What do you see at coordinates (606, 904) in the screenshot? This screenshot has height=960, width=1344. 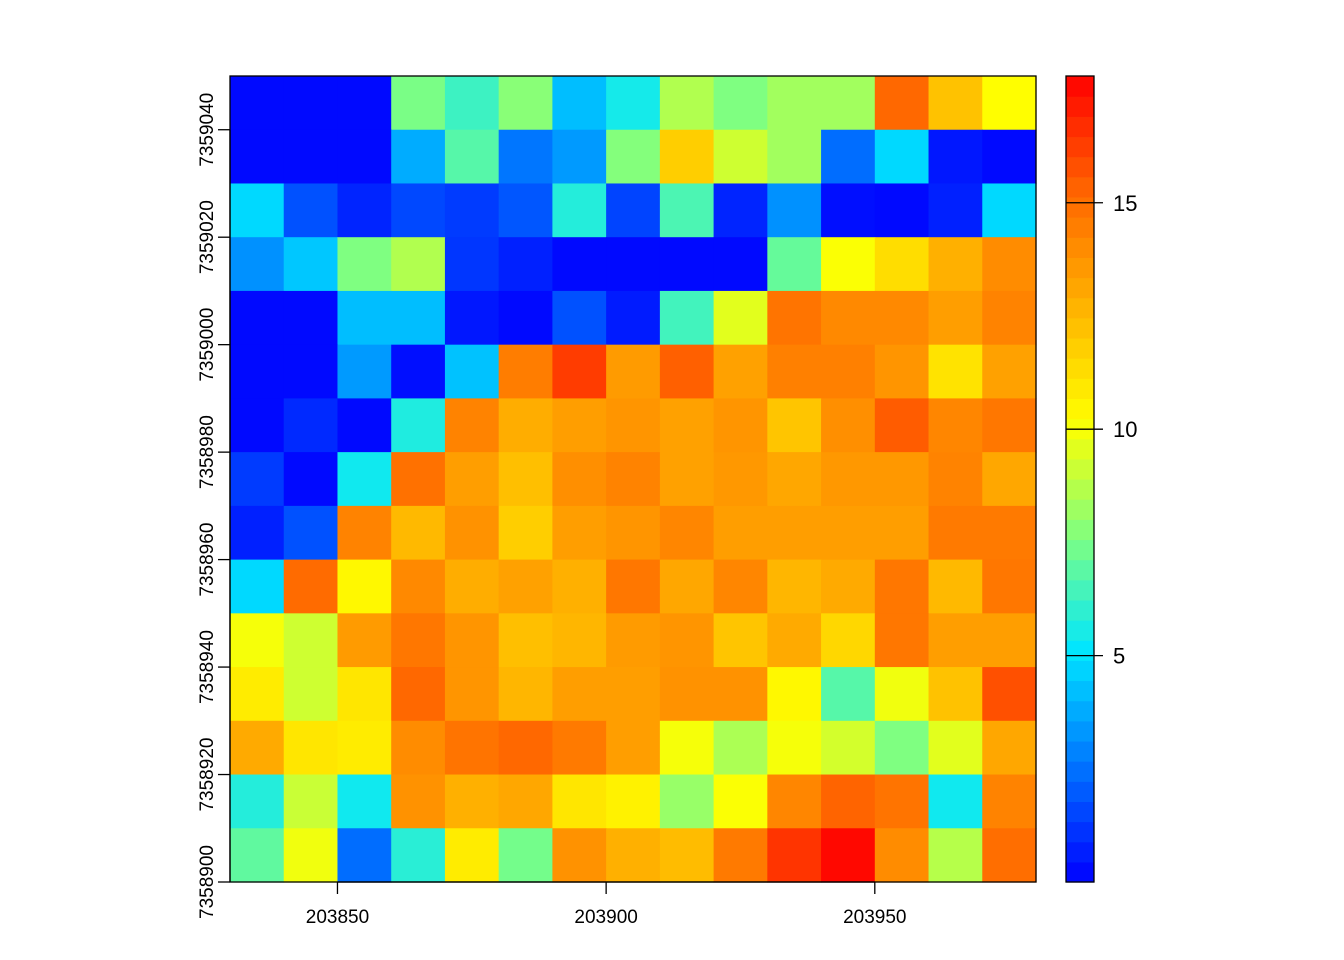 I see `x-axis: 203850 203900 203950` at bounding box center [606, 904].